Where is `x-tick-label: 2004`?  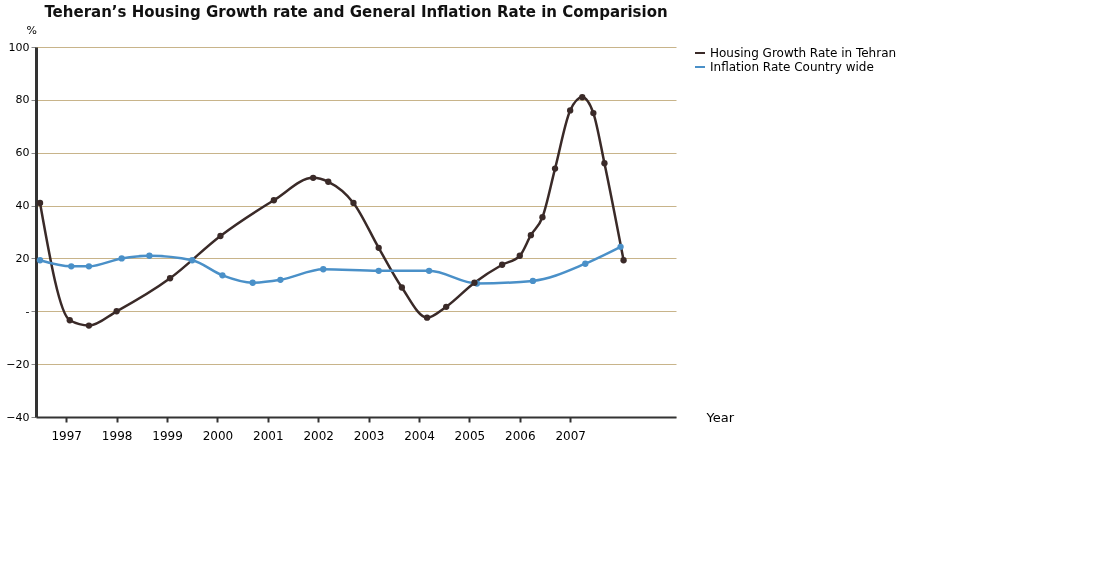
x-tick-label: 2004 is located at coordinates (419, 435).